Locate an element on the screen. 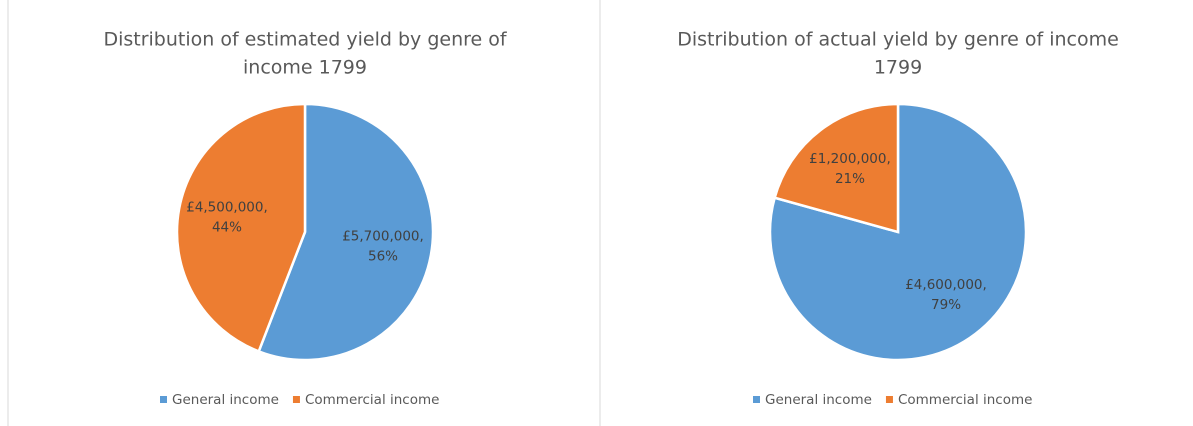  chart-title: income 1799 is located at coordinates (305, 68).